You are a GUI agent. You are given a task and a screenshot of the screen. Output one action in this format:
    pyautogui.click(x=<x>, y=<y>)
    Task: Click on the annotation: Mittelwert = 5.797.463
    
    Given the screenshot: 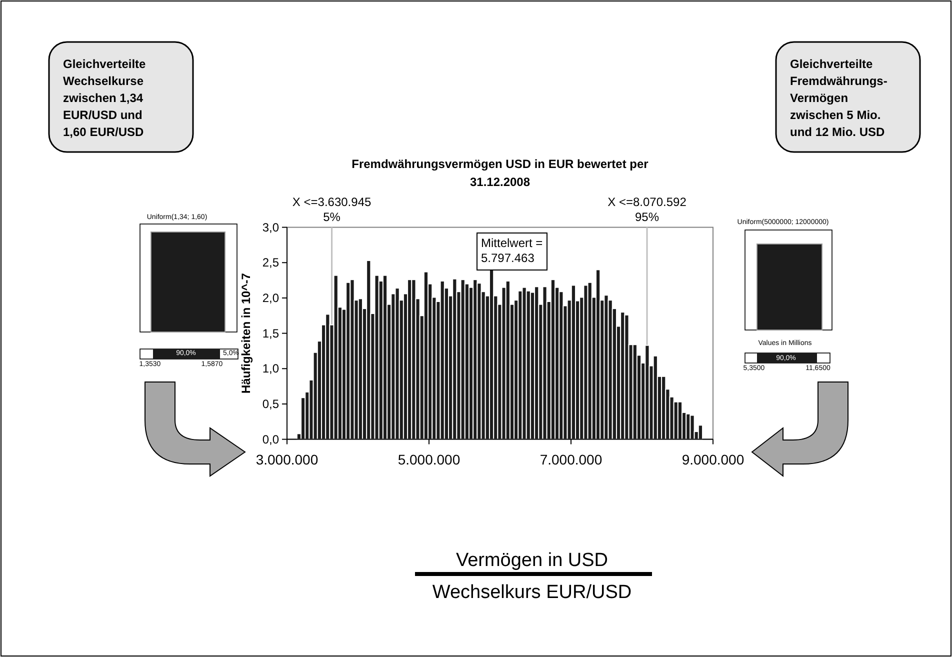 What is the action you would take?
    pyautogui.click(x=512, y=250)
    